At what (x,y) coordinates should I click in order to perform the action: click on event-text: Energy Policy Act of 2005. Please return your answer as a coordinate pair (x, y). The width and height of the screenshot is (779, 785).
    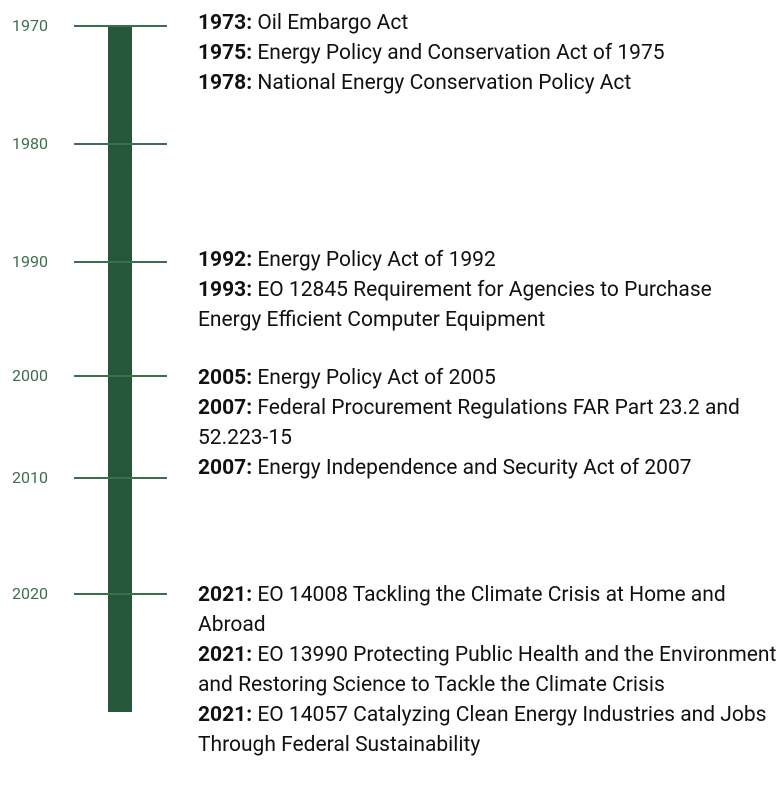
    Looking at the image, I should click on (376, 378).